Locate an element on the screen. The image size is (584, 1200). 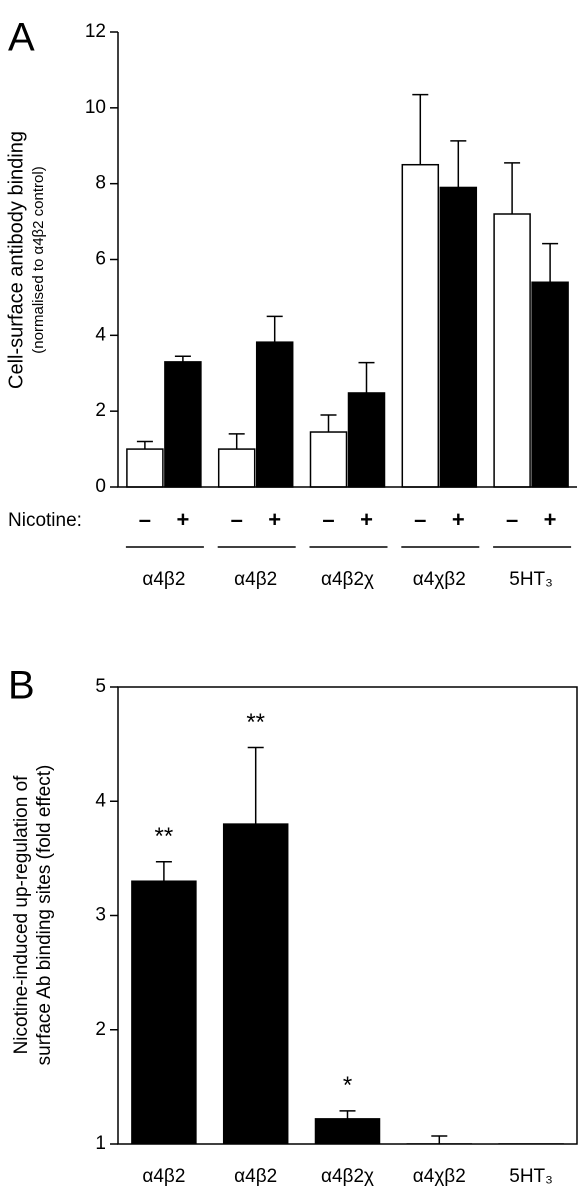
y-tick-label: 6 is located at coordinates (100, 259).